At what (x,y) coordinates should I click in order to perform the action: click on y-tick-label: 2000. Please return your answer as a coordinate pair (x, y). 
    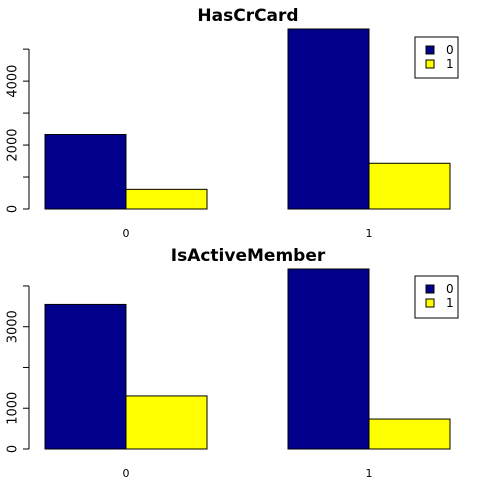
    Looking at the image, I should click on (13, 145).